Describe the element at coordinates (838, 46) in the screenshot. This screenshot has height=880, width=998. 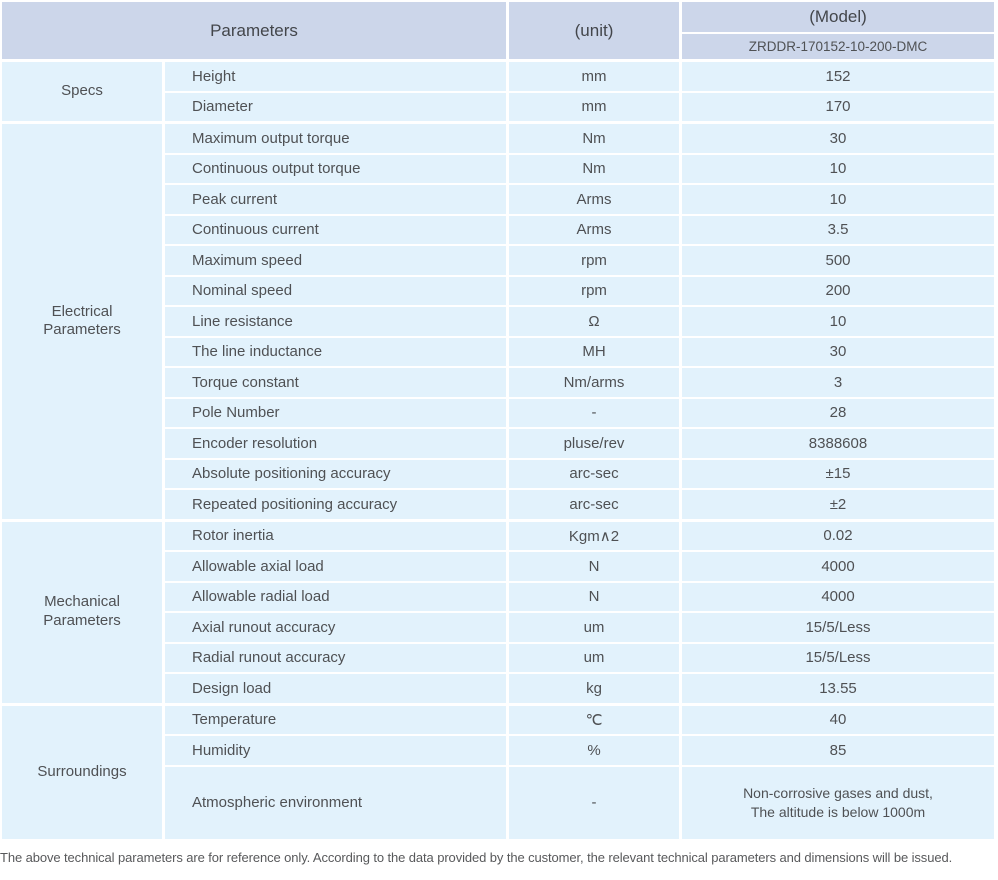
I see `model-number: ZRDDR-170152-10-200-DMC` at that location.